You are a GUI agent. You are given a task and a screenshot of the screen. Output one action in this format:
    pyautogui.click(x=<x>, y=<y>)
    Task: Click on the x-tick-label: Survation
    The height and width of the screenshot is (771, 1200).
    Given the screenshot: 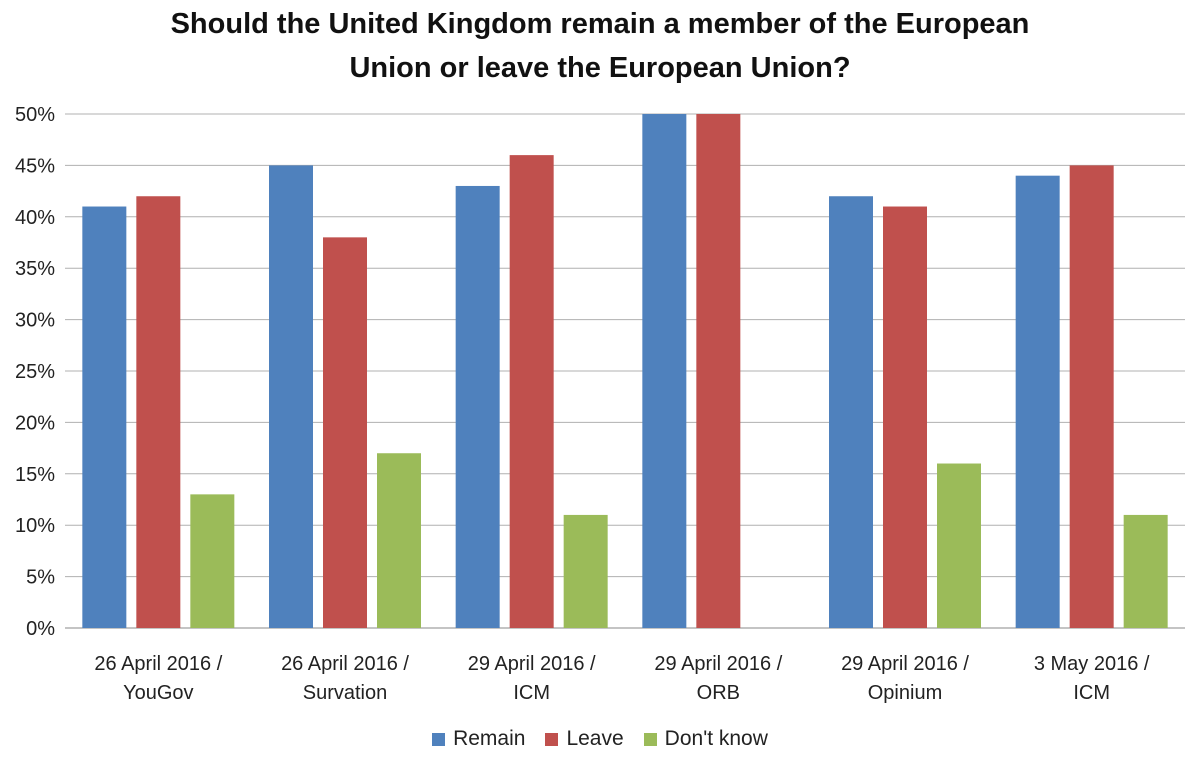 What is the action you would take?
    pyautogui.click(x=345, y=693)
    